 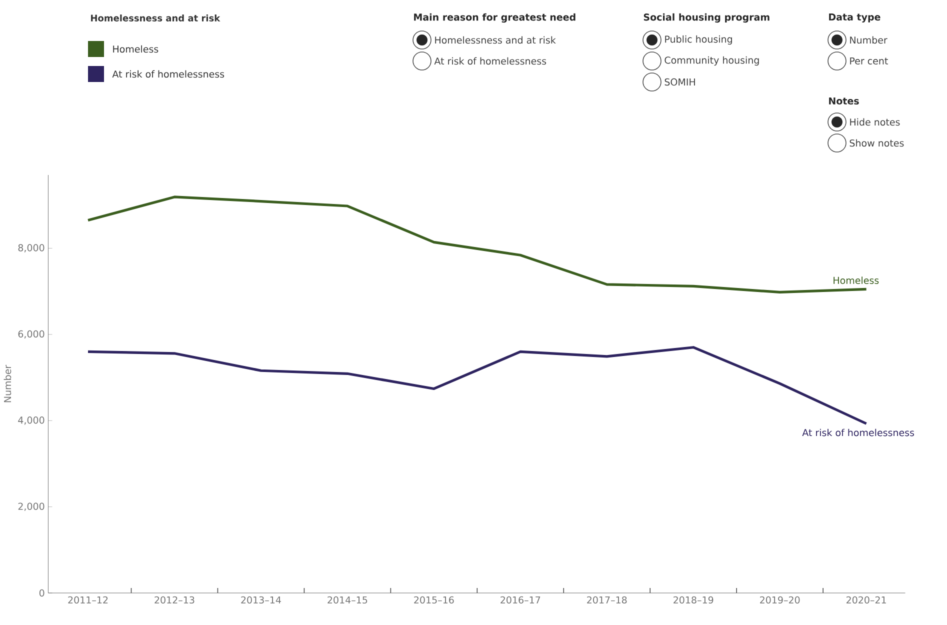 What do you see at coordinates (495, 18) in the screenshot?
I see `text: Main reason for greatest need` at bounding box center [495, 18].